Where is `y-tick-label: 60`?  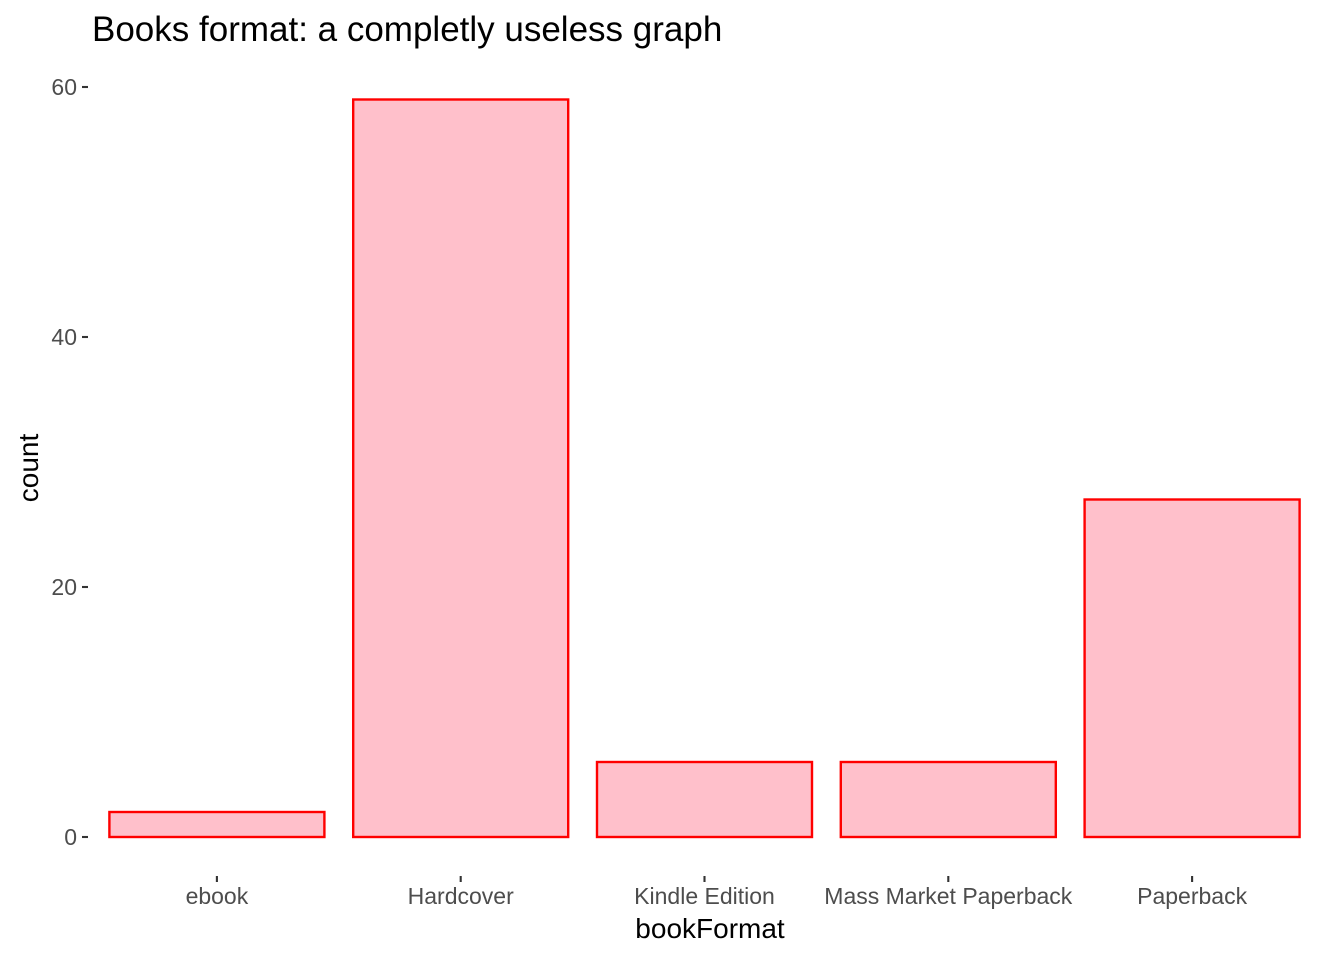
y-tick-label: 60 is located at coordinates (64, 87).